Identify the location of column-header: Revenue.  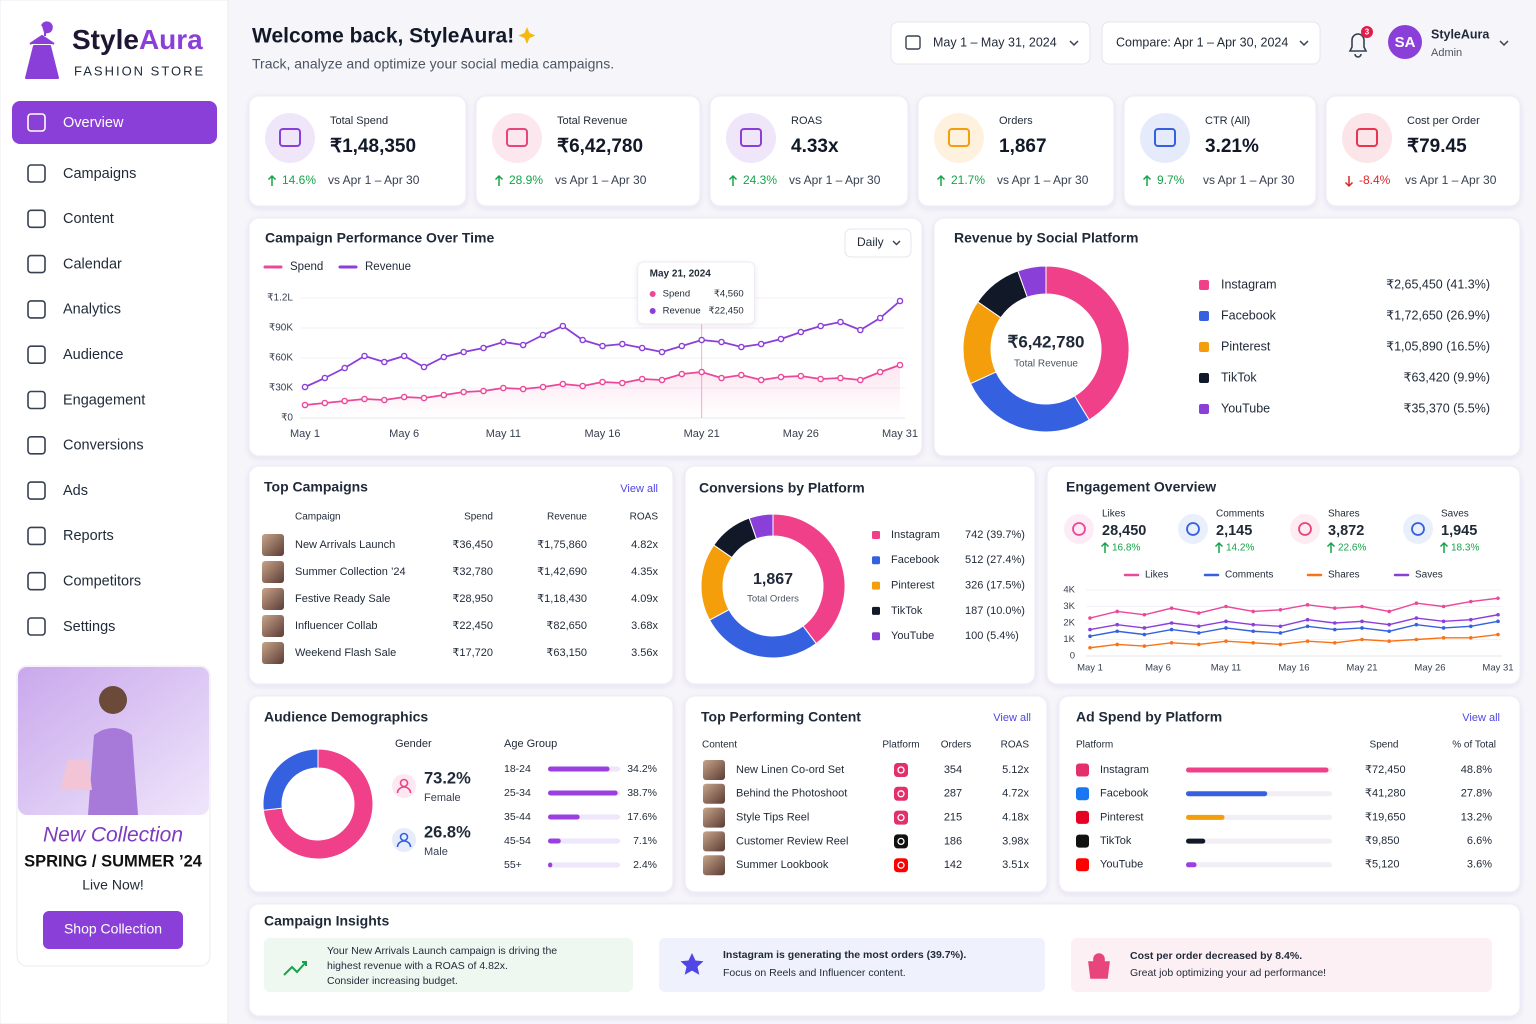
(567, 517).